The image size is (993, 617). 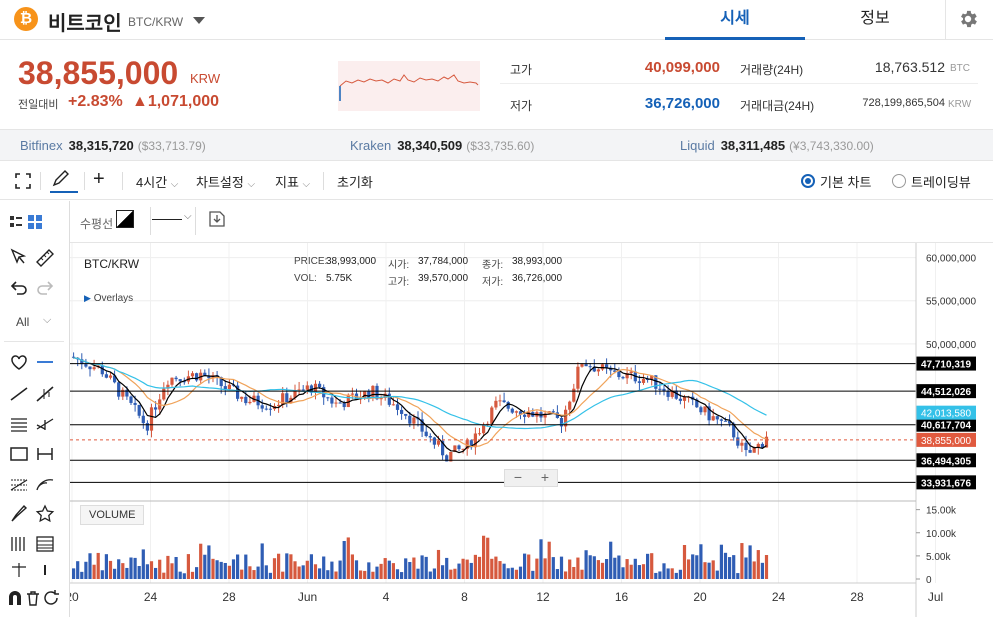 What do you see at coordinates (946, 461) in the screenshot?
I see `horizontal-line-label: 36,494,305` at bounding box center [946, 461].